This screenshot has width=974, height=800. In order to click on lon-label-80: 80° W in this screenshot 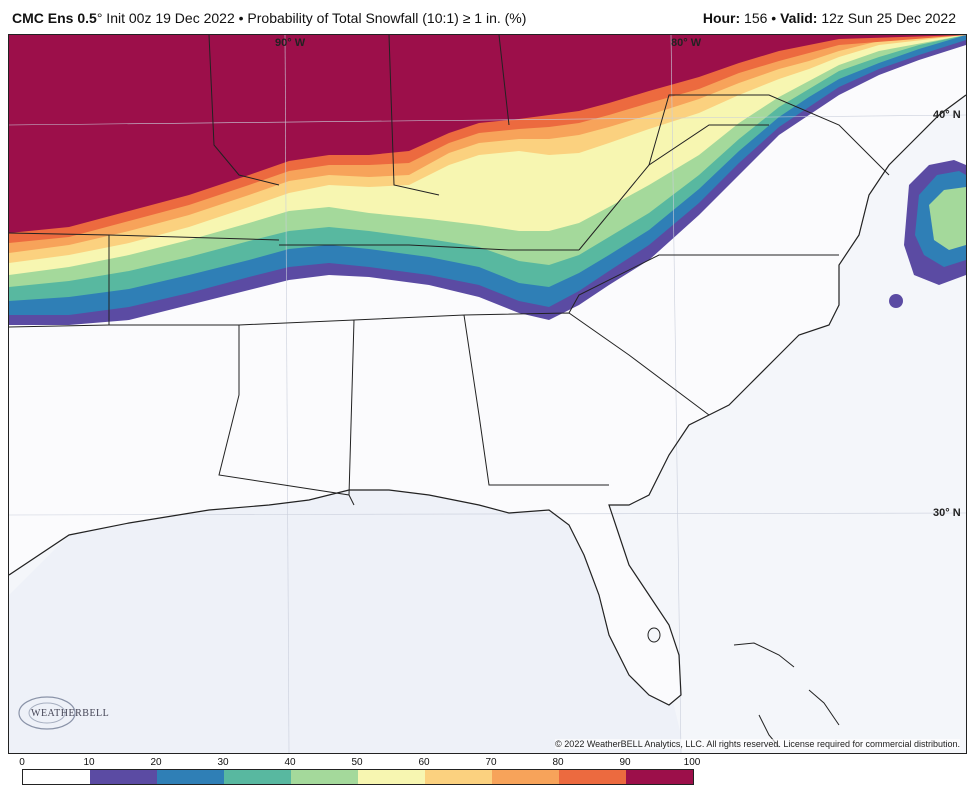, I will do `click(686, 43)`.